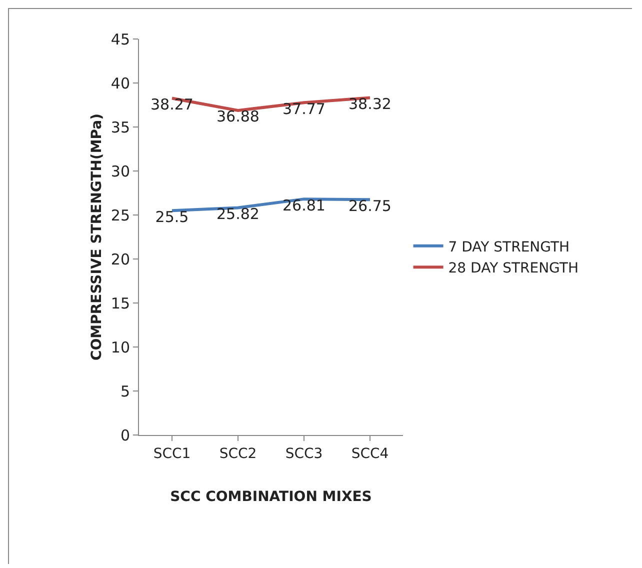 The height and width of the screenshot is (568, 642). What do you see at coordinates (304, 454) in the screenshot?
I see `x-tick-label: SCC3` at bounding box center [304, 454].